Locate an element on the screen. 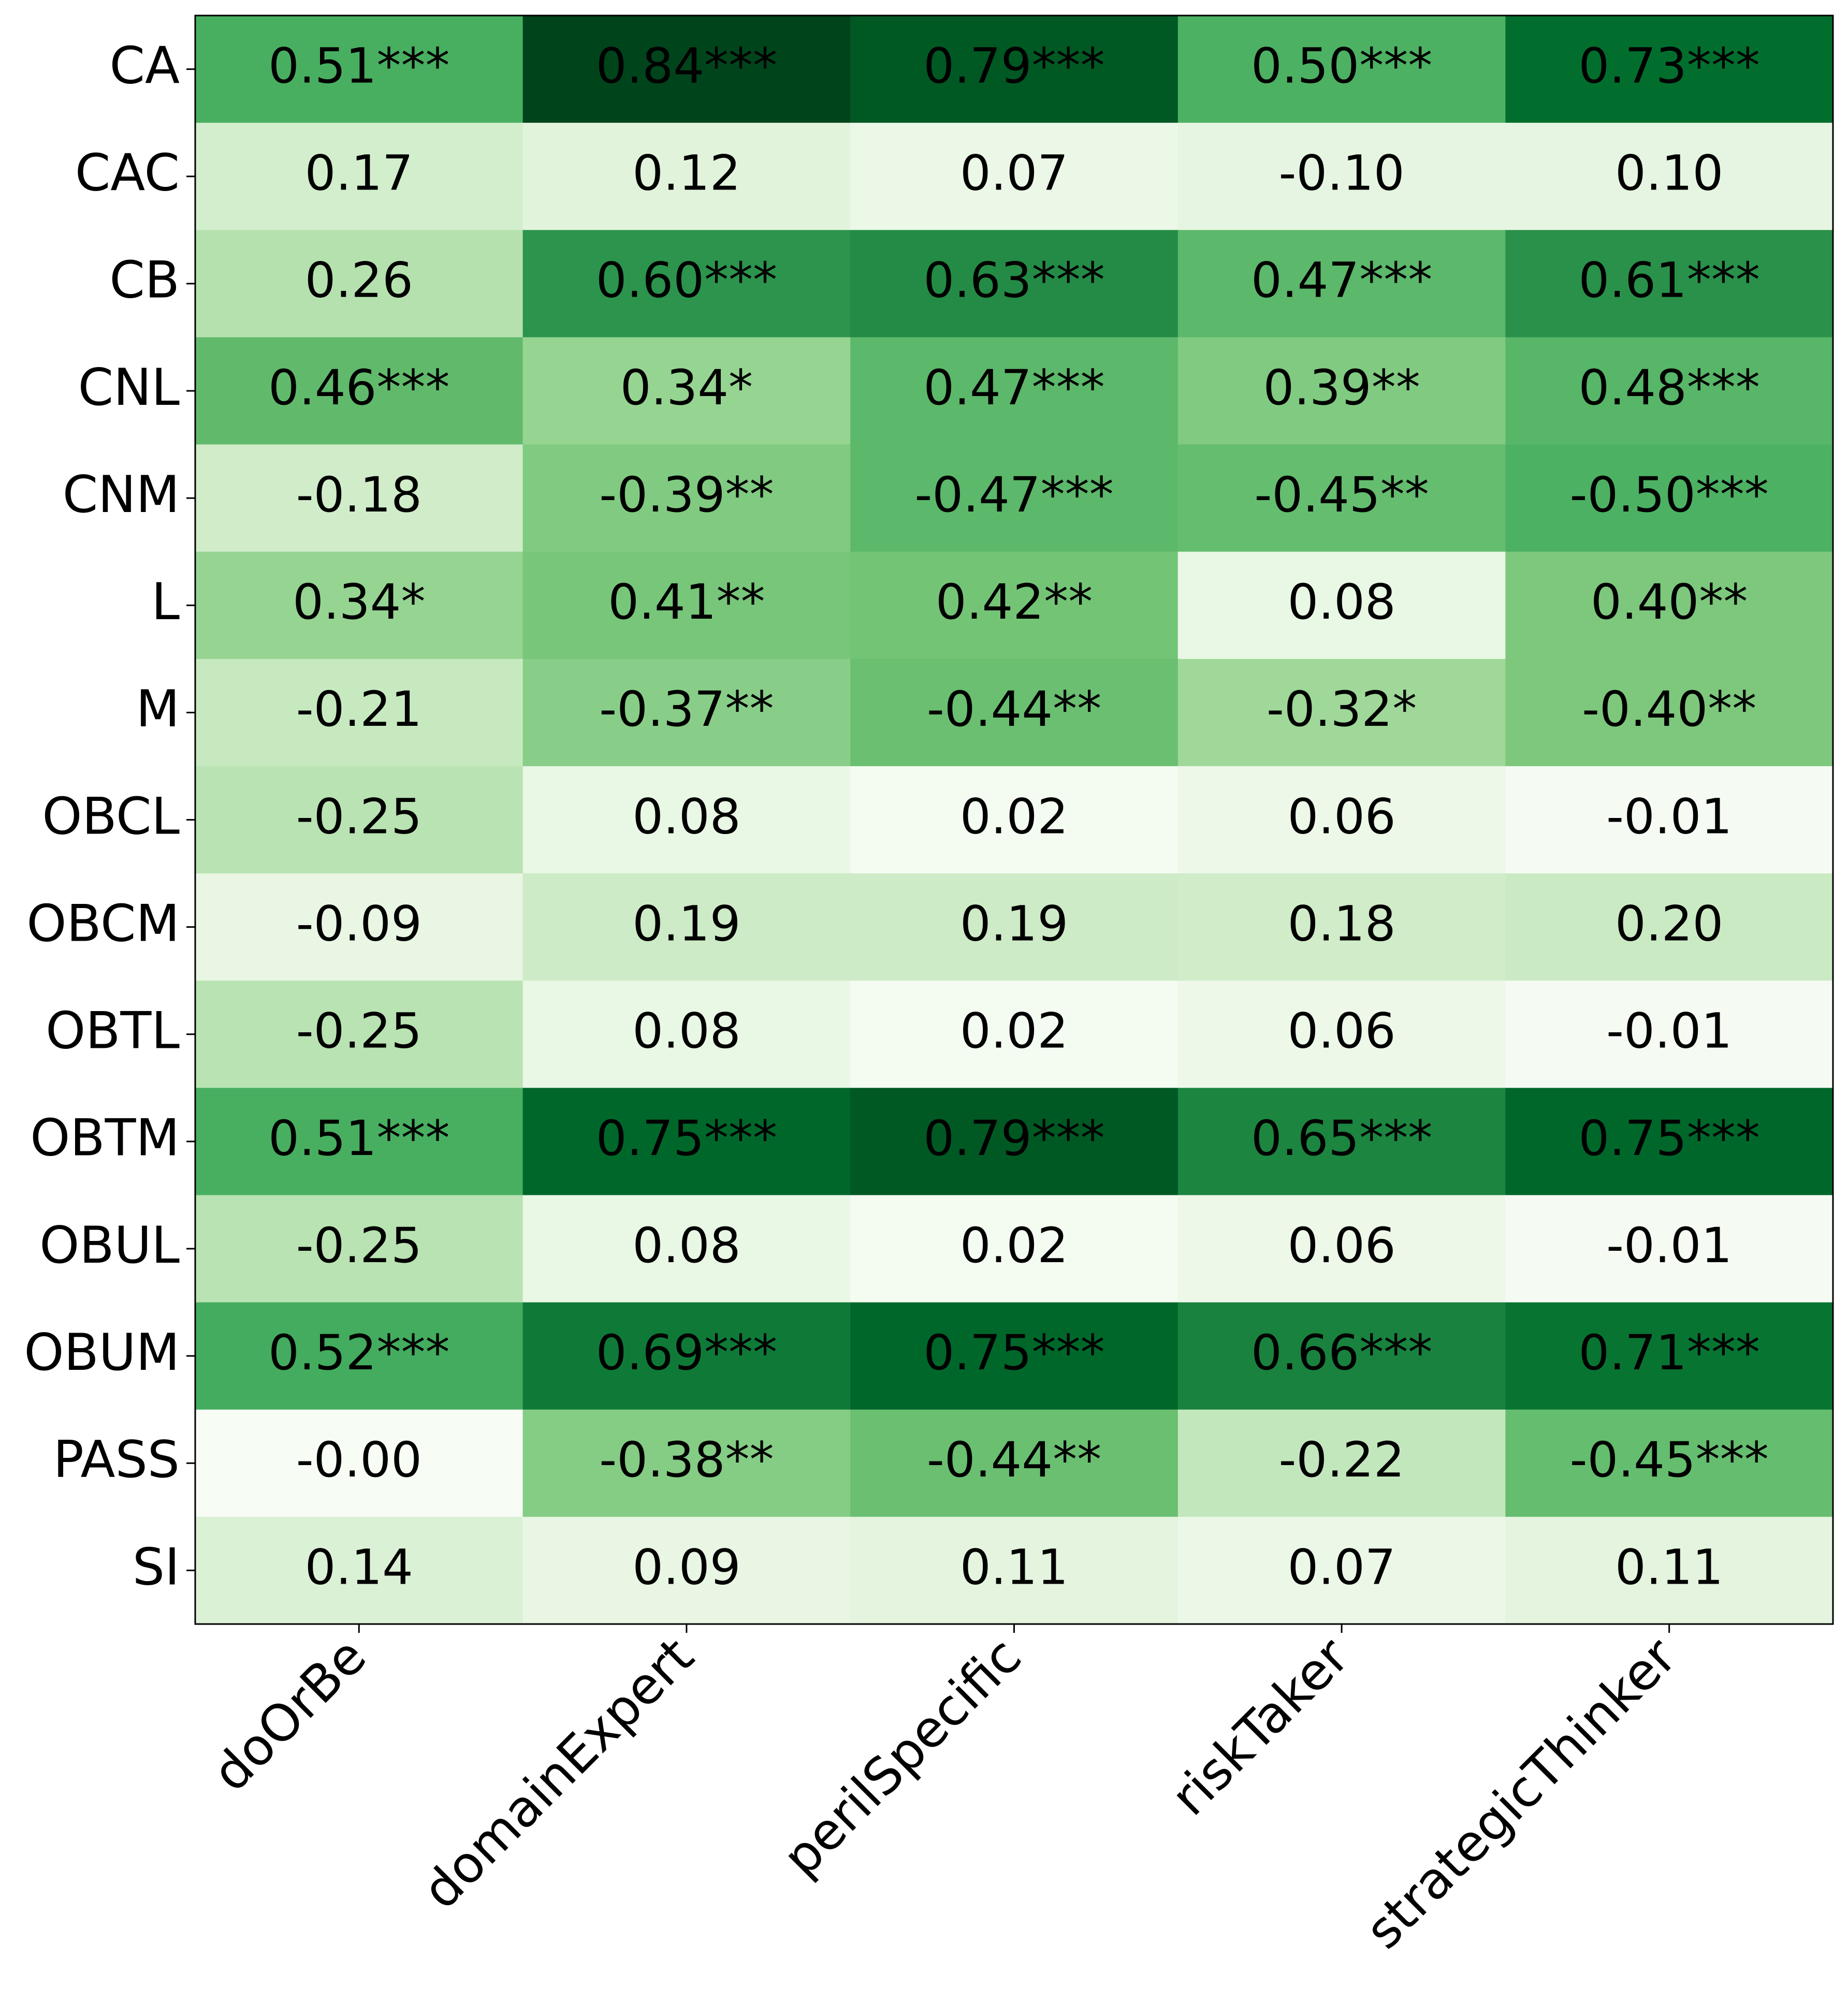 Image resolution: width=1848 pixels, height=2003 pixels. cell-label: 0.07 is located at coordinates (1341, 1567).